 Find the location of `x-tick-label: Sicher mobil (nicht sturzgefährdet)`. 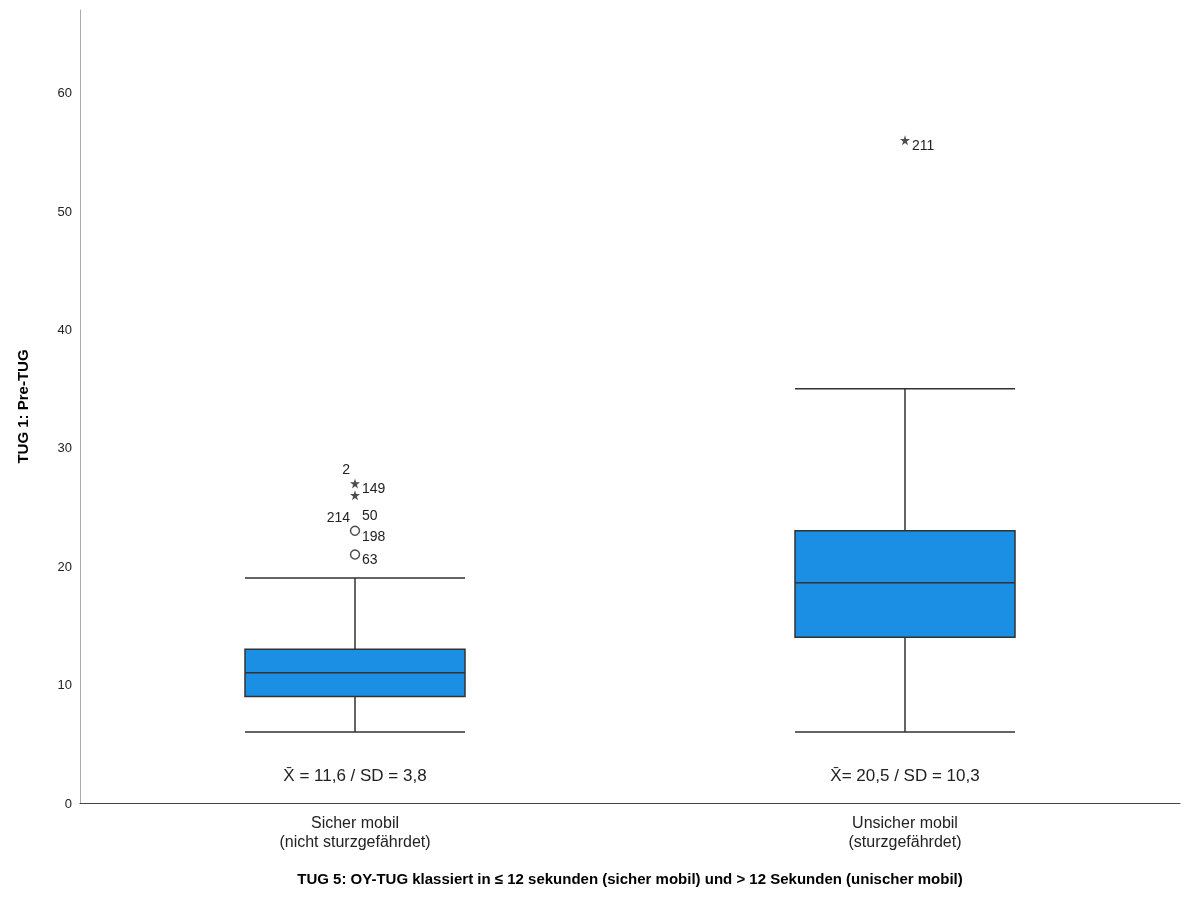

x-tick-label: Sicher mobil (nicht sturzgefährdet) is located at coordinates (355, 832).